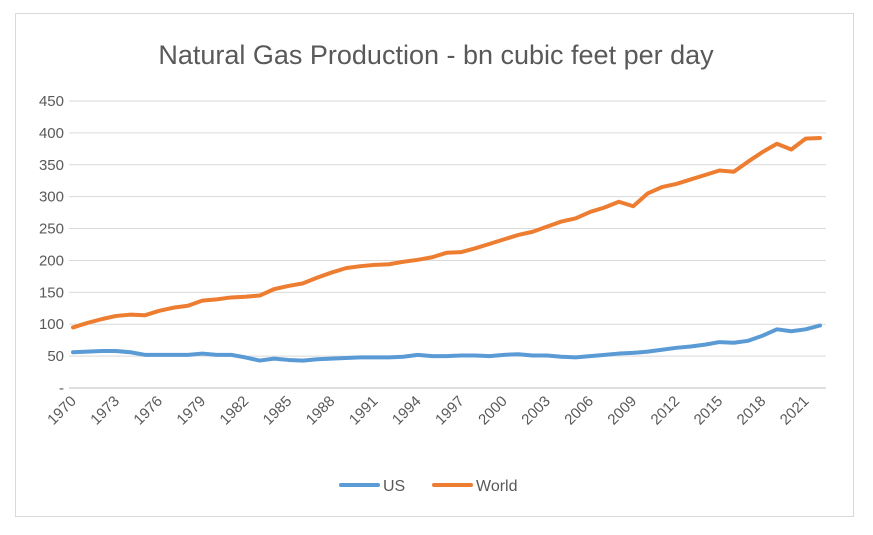 This screenshot has height=535, width=873. What do you see at coordinates (394, 486) in the screenshot?
I see `legend-label-us: US` at bounding box center [394, 486].